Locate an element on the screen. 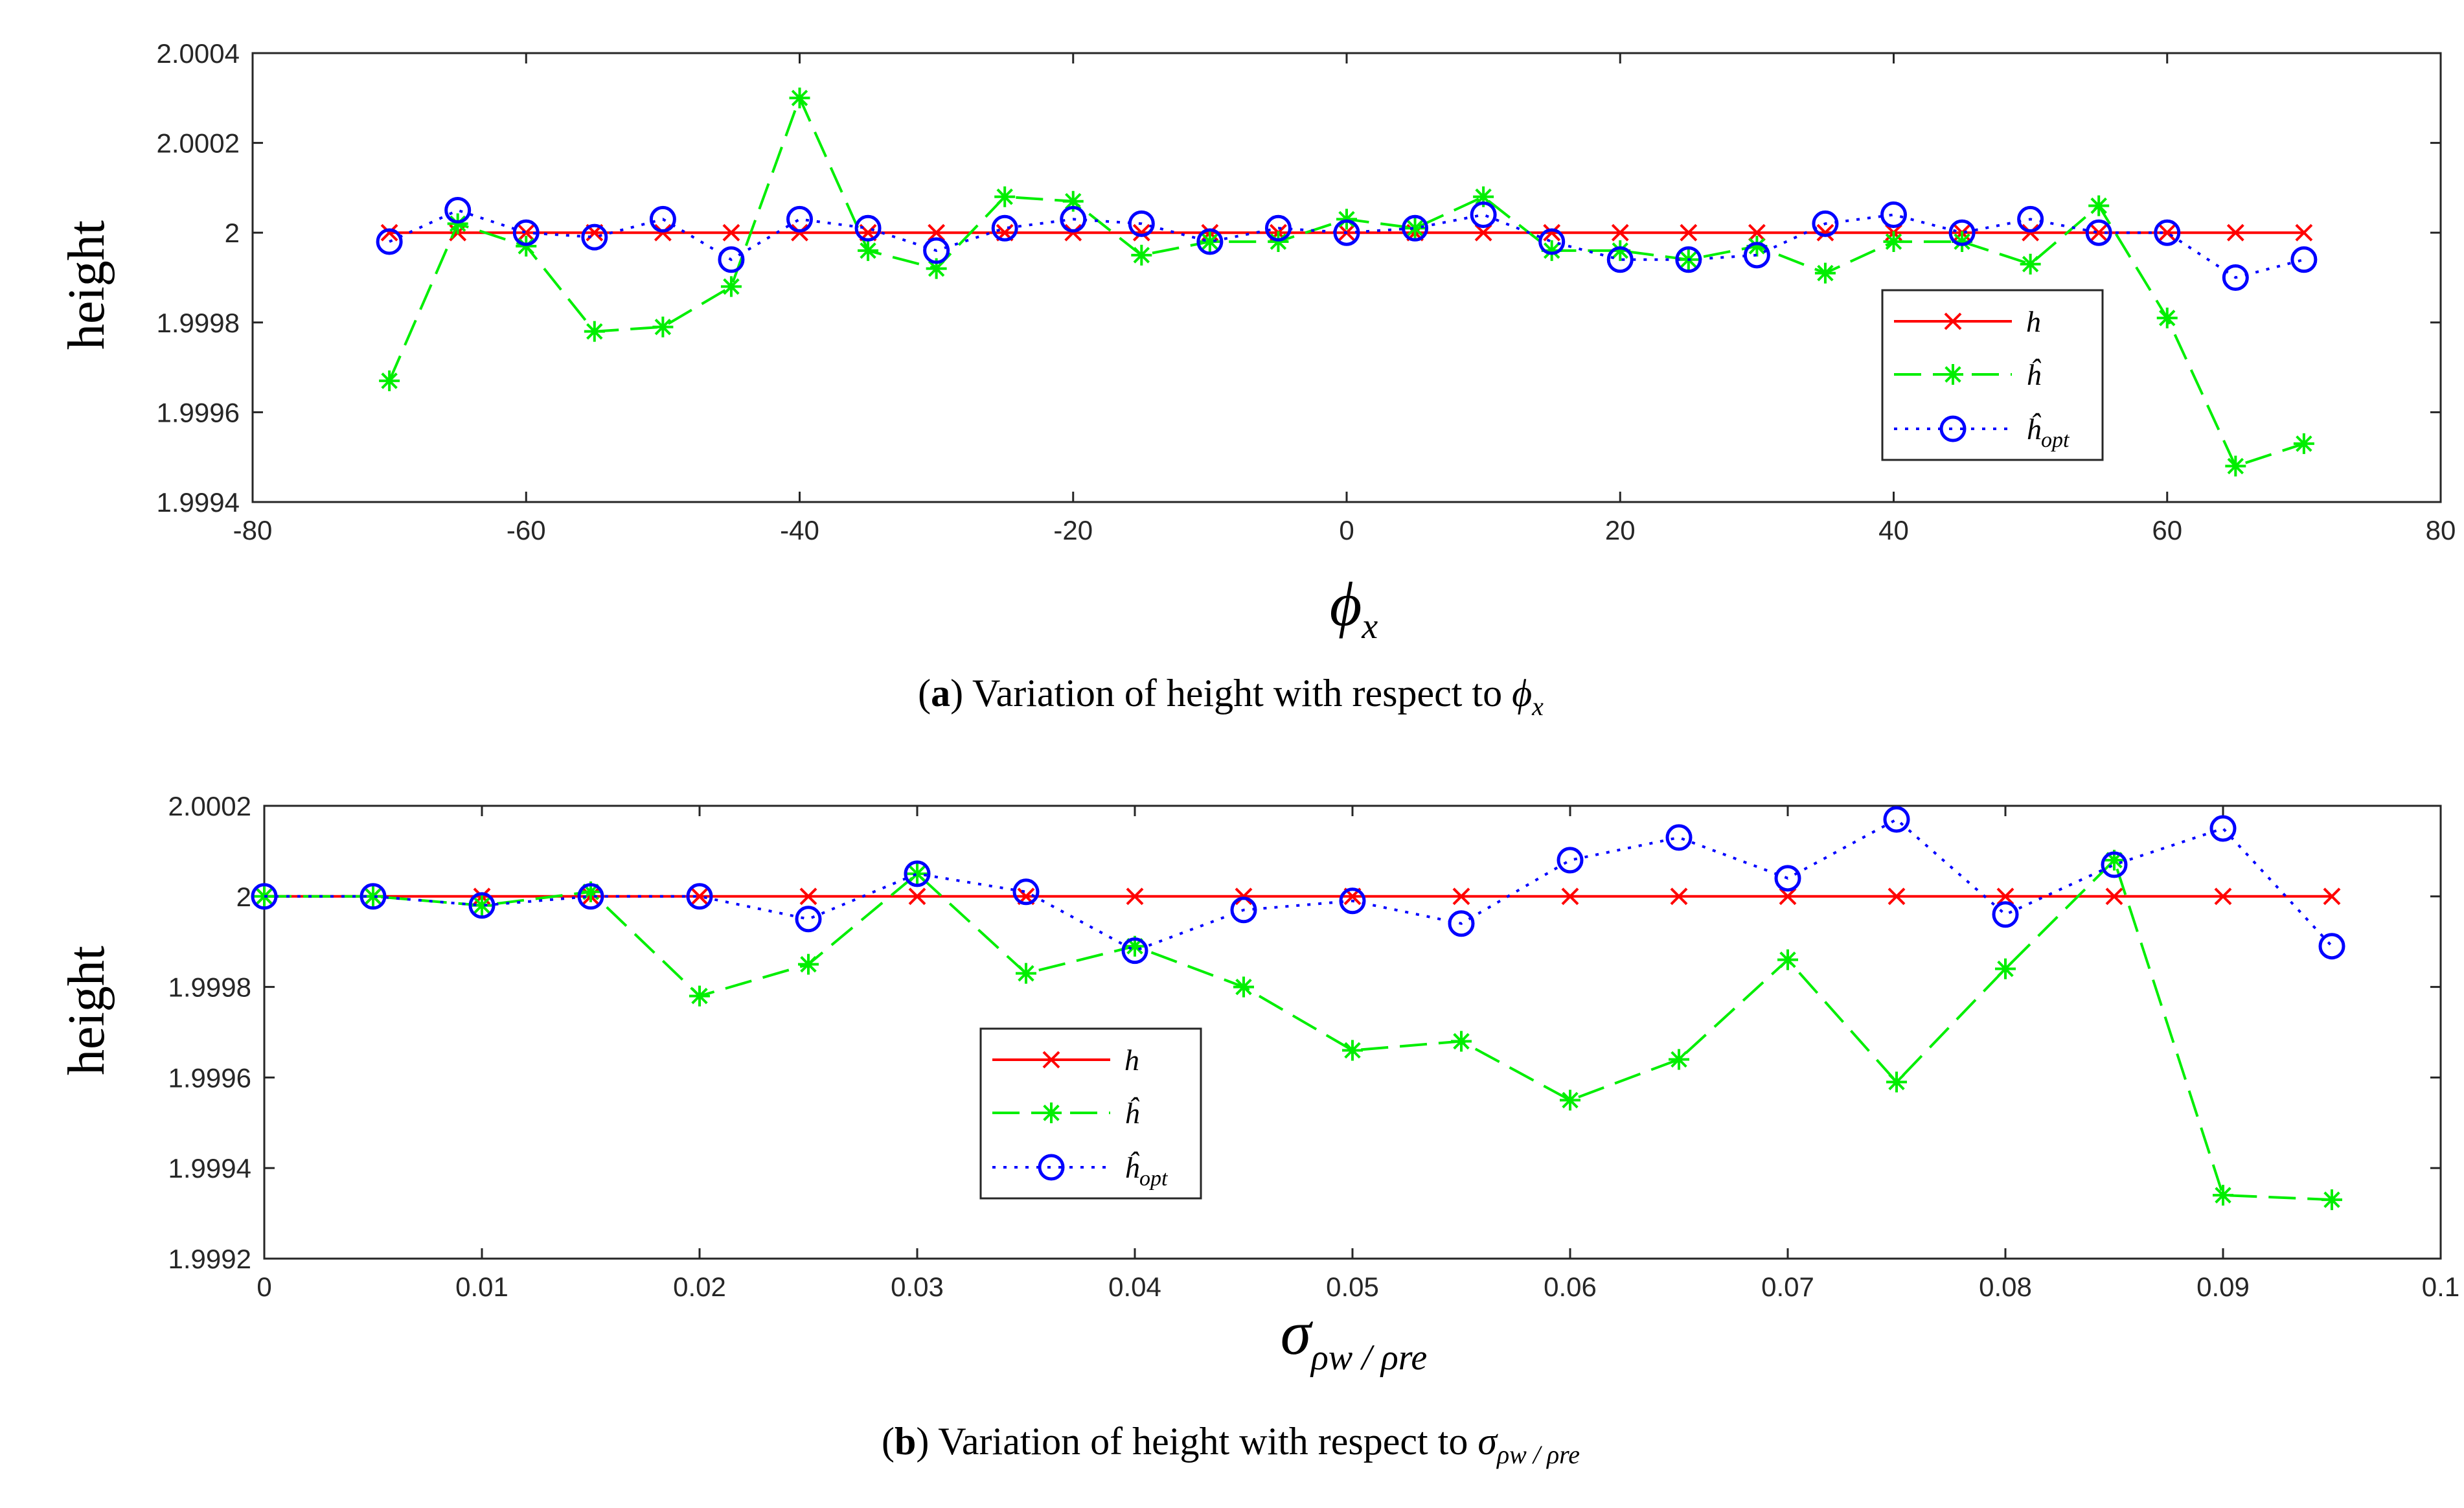 This screenshot has width=2464, height=1508. chart-b-y-tick-label: 1.9996 is located at coordinates (209, 1077).